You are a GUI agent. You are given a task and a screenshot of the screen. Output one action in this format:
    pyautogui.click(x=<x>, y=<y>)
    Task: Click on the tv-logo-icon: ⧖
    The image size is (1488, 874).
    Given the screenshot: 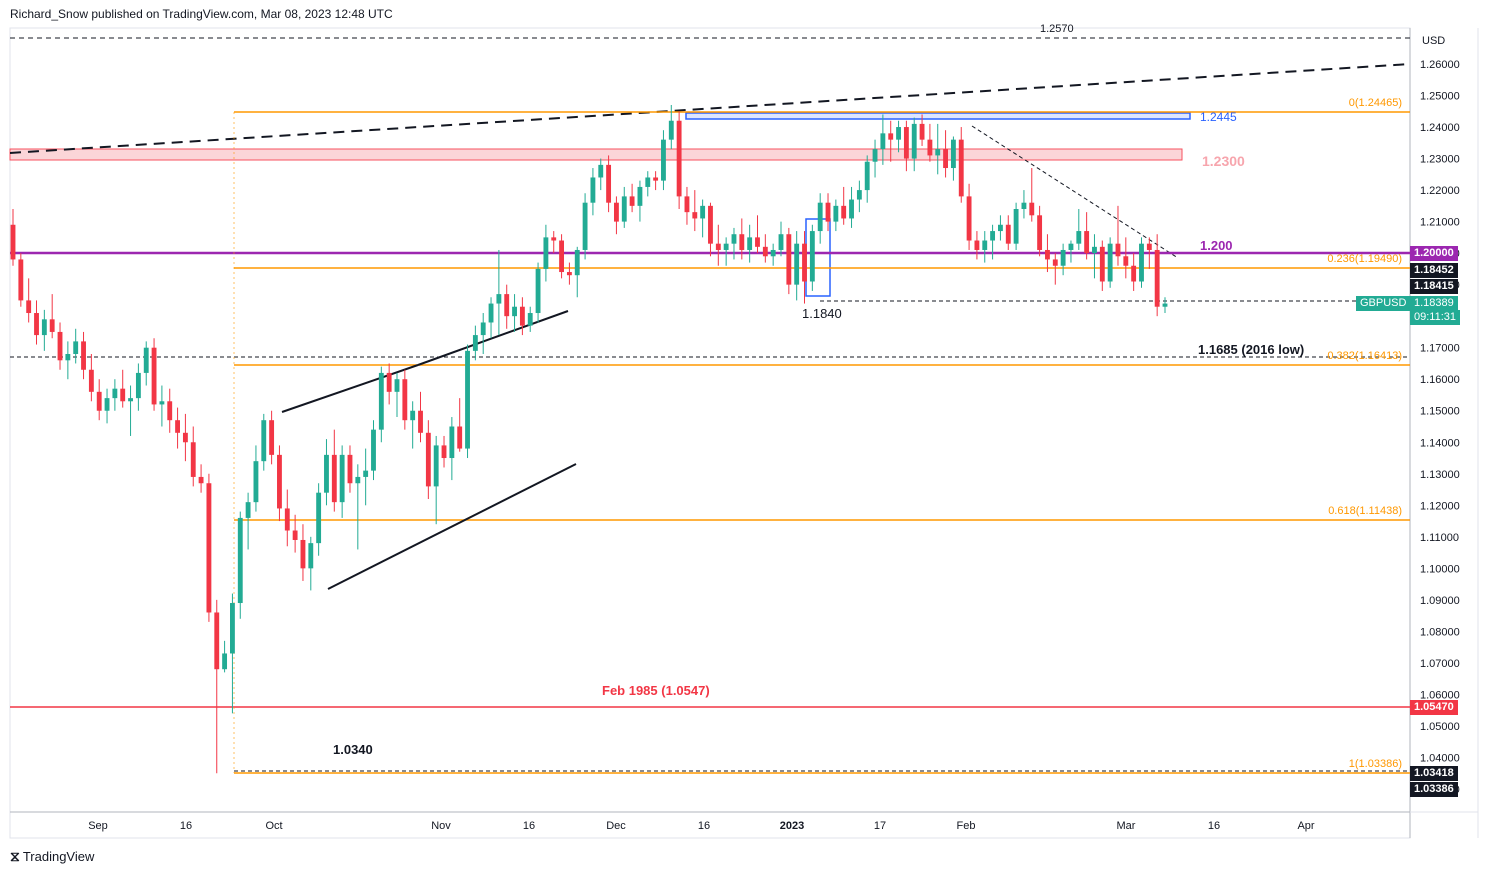 What is the action you would take?
    pyautogui.click(x=15, y=856)
    